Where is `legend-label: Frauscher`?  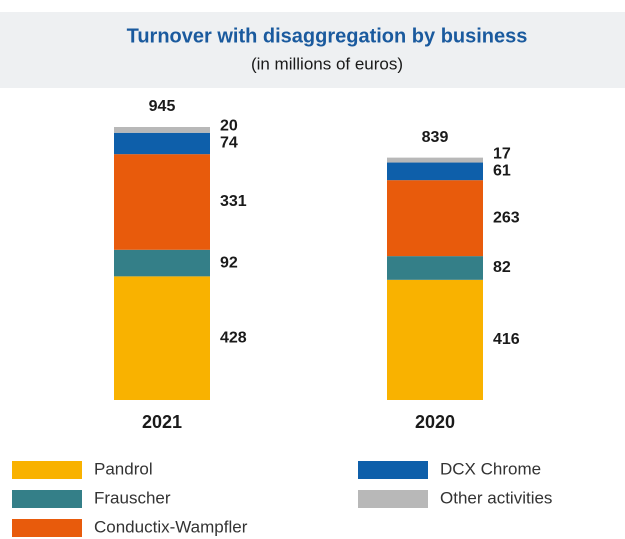 legend-label: Frauscher is located at coordinates (132, 497).